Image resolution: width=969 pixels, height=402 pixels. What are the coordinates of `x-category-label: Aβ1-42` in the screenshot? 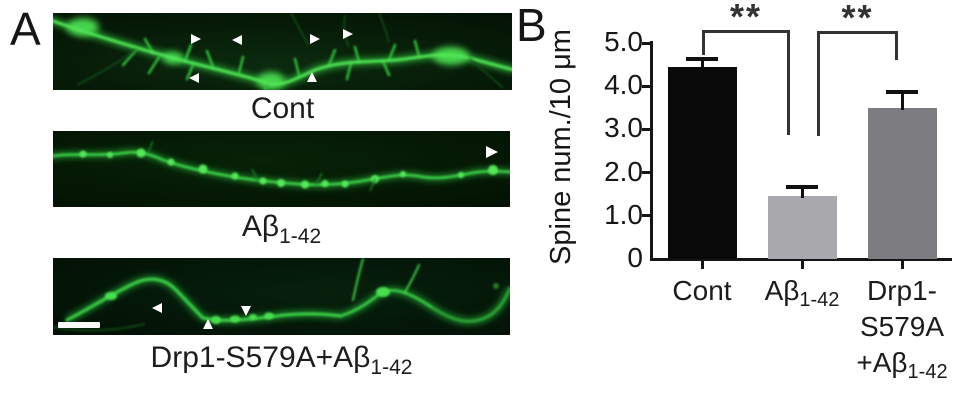 It's located at (802, 295).